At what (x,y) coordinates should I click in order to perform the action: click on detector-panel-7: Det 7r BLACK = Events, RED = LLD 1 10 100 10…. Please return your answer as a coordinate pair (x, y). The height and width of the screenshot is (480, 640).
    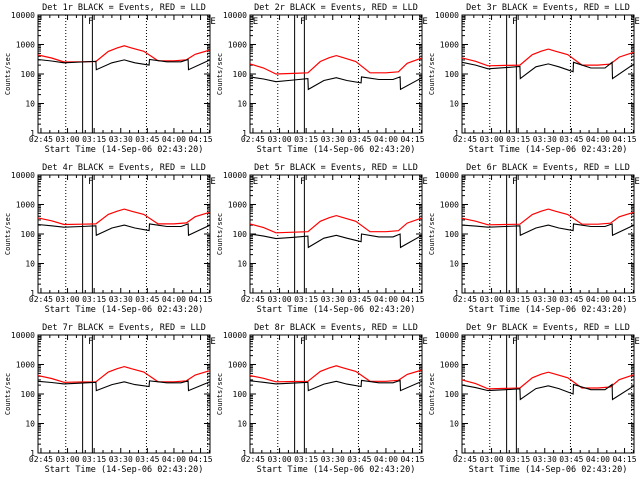
    Looking at the image, I should click on (110, 399).